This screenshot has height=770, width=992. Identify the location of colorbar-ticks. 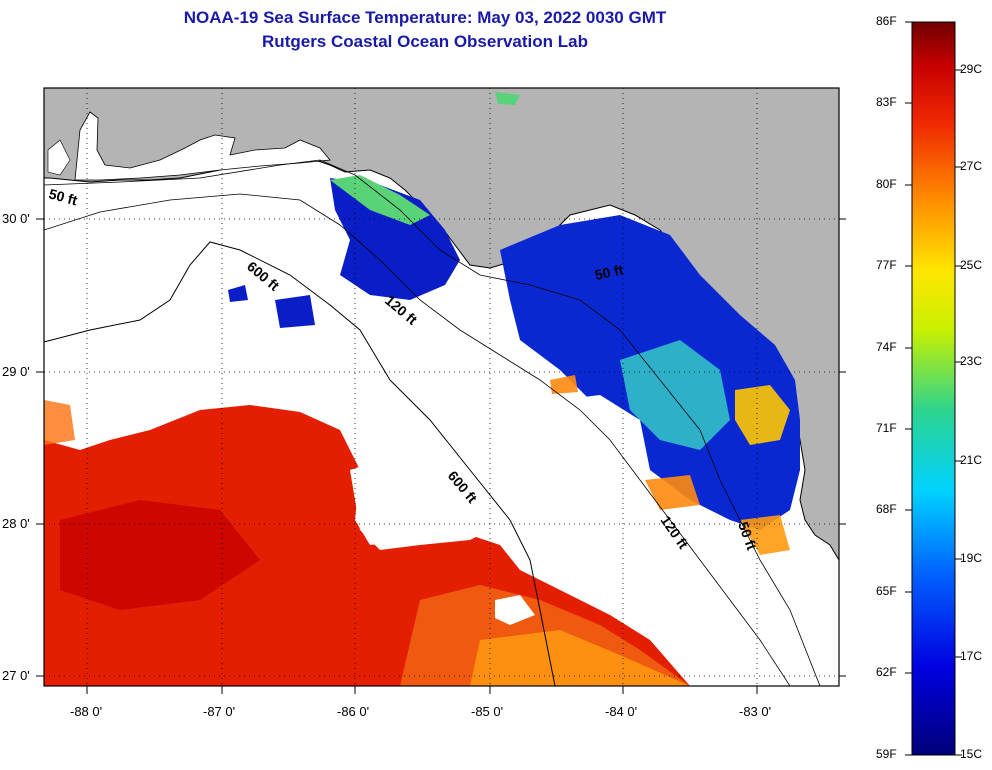
(933, 388).